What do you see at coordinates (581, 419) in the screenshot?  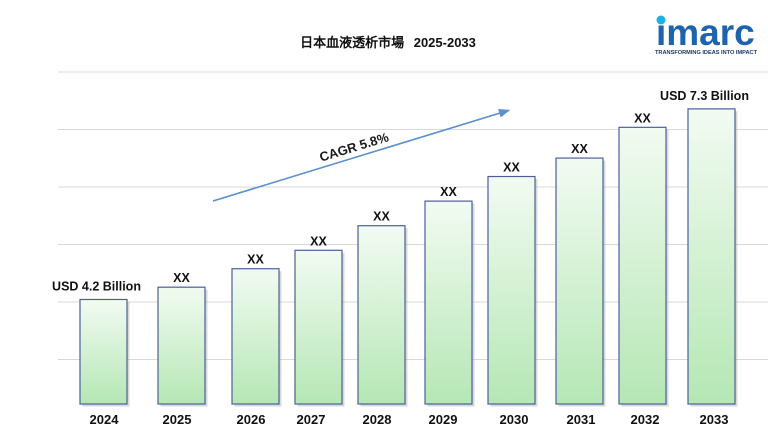 I see `x-tick-label-2031: 2031` at bounding box center [581, 419].